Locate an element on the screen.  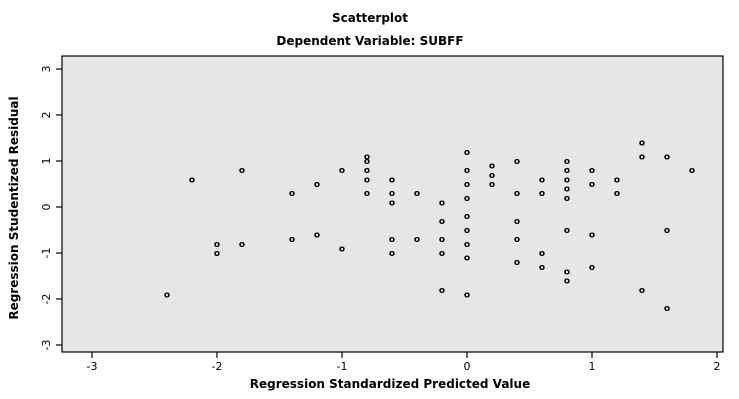
y-tick-label: -1 is located at coordinates (46, 253).